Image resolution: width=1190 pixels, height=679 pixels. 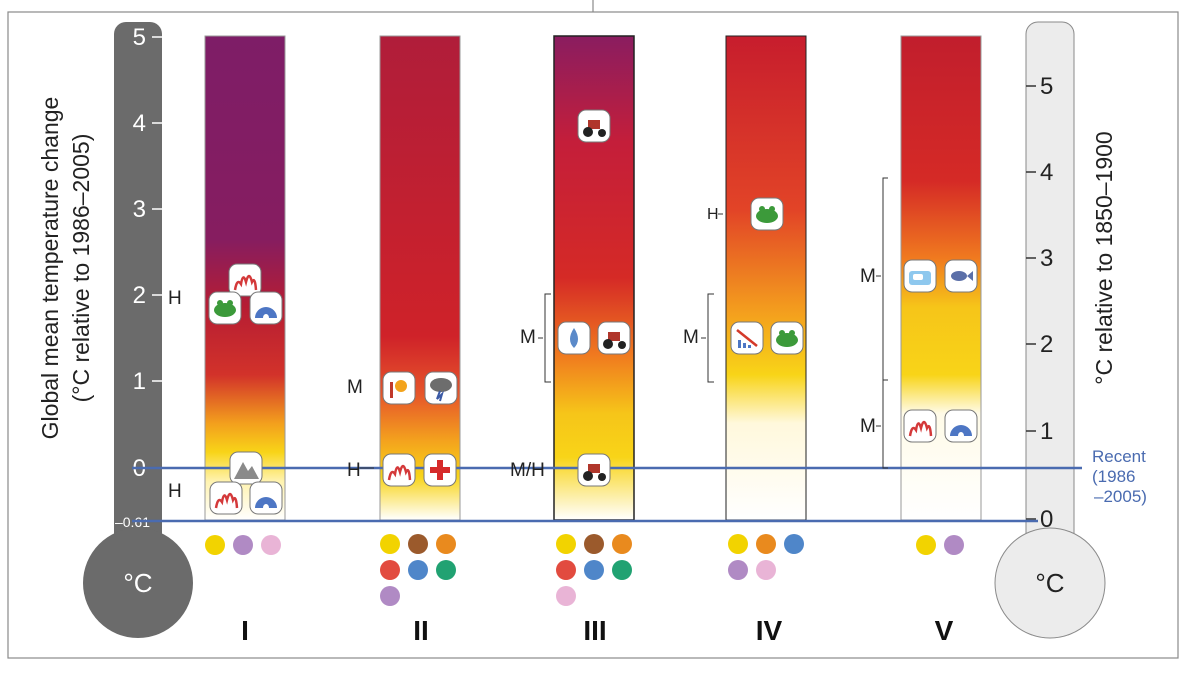 I want to click on right-tick-5: 5, so click(x=1046, y=86).